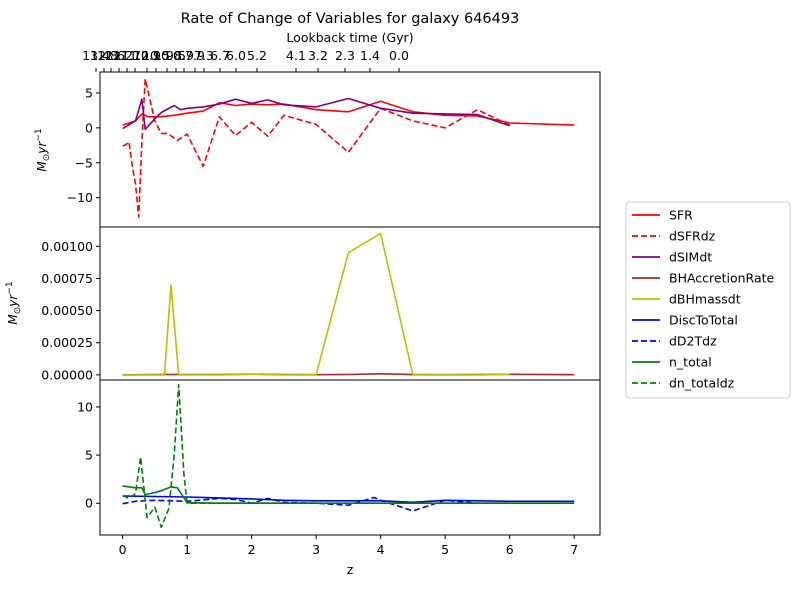  What do you see at coordinates (348, 546) in the screenshot?
I see `x-axis-ticks: 0 1 2 3 4 5 6 7` at bounding box center [348, 546].